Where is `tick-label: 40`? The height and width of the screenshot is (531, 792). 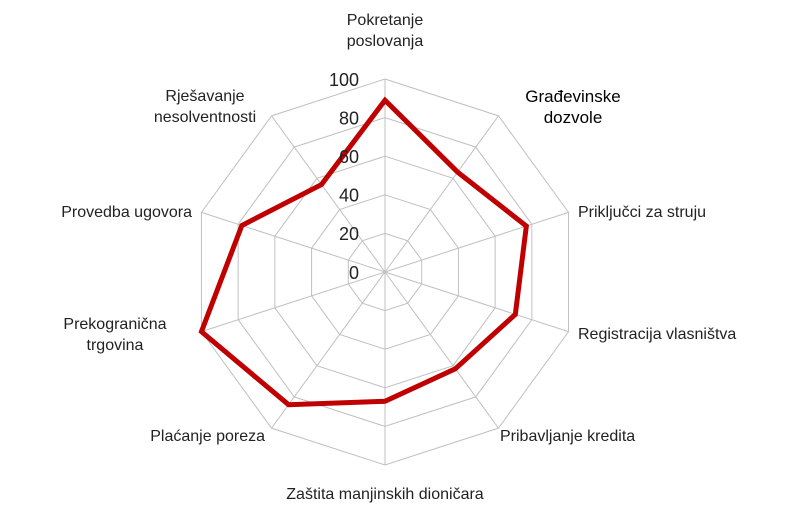
tick-label: 40 is located at coordinates (349, 196).